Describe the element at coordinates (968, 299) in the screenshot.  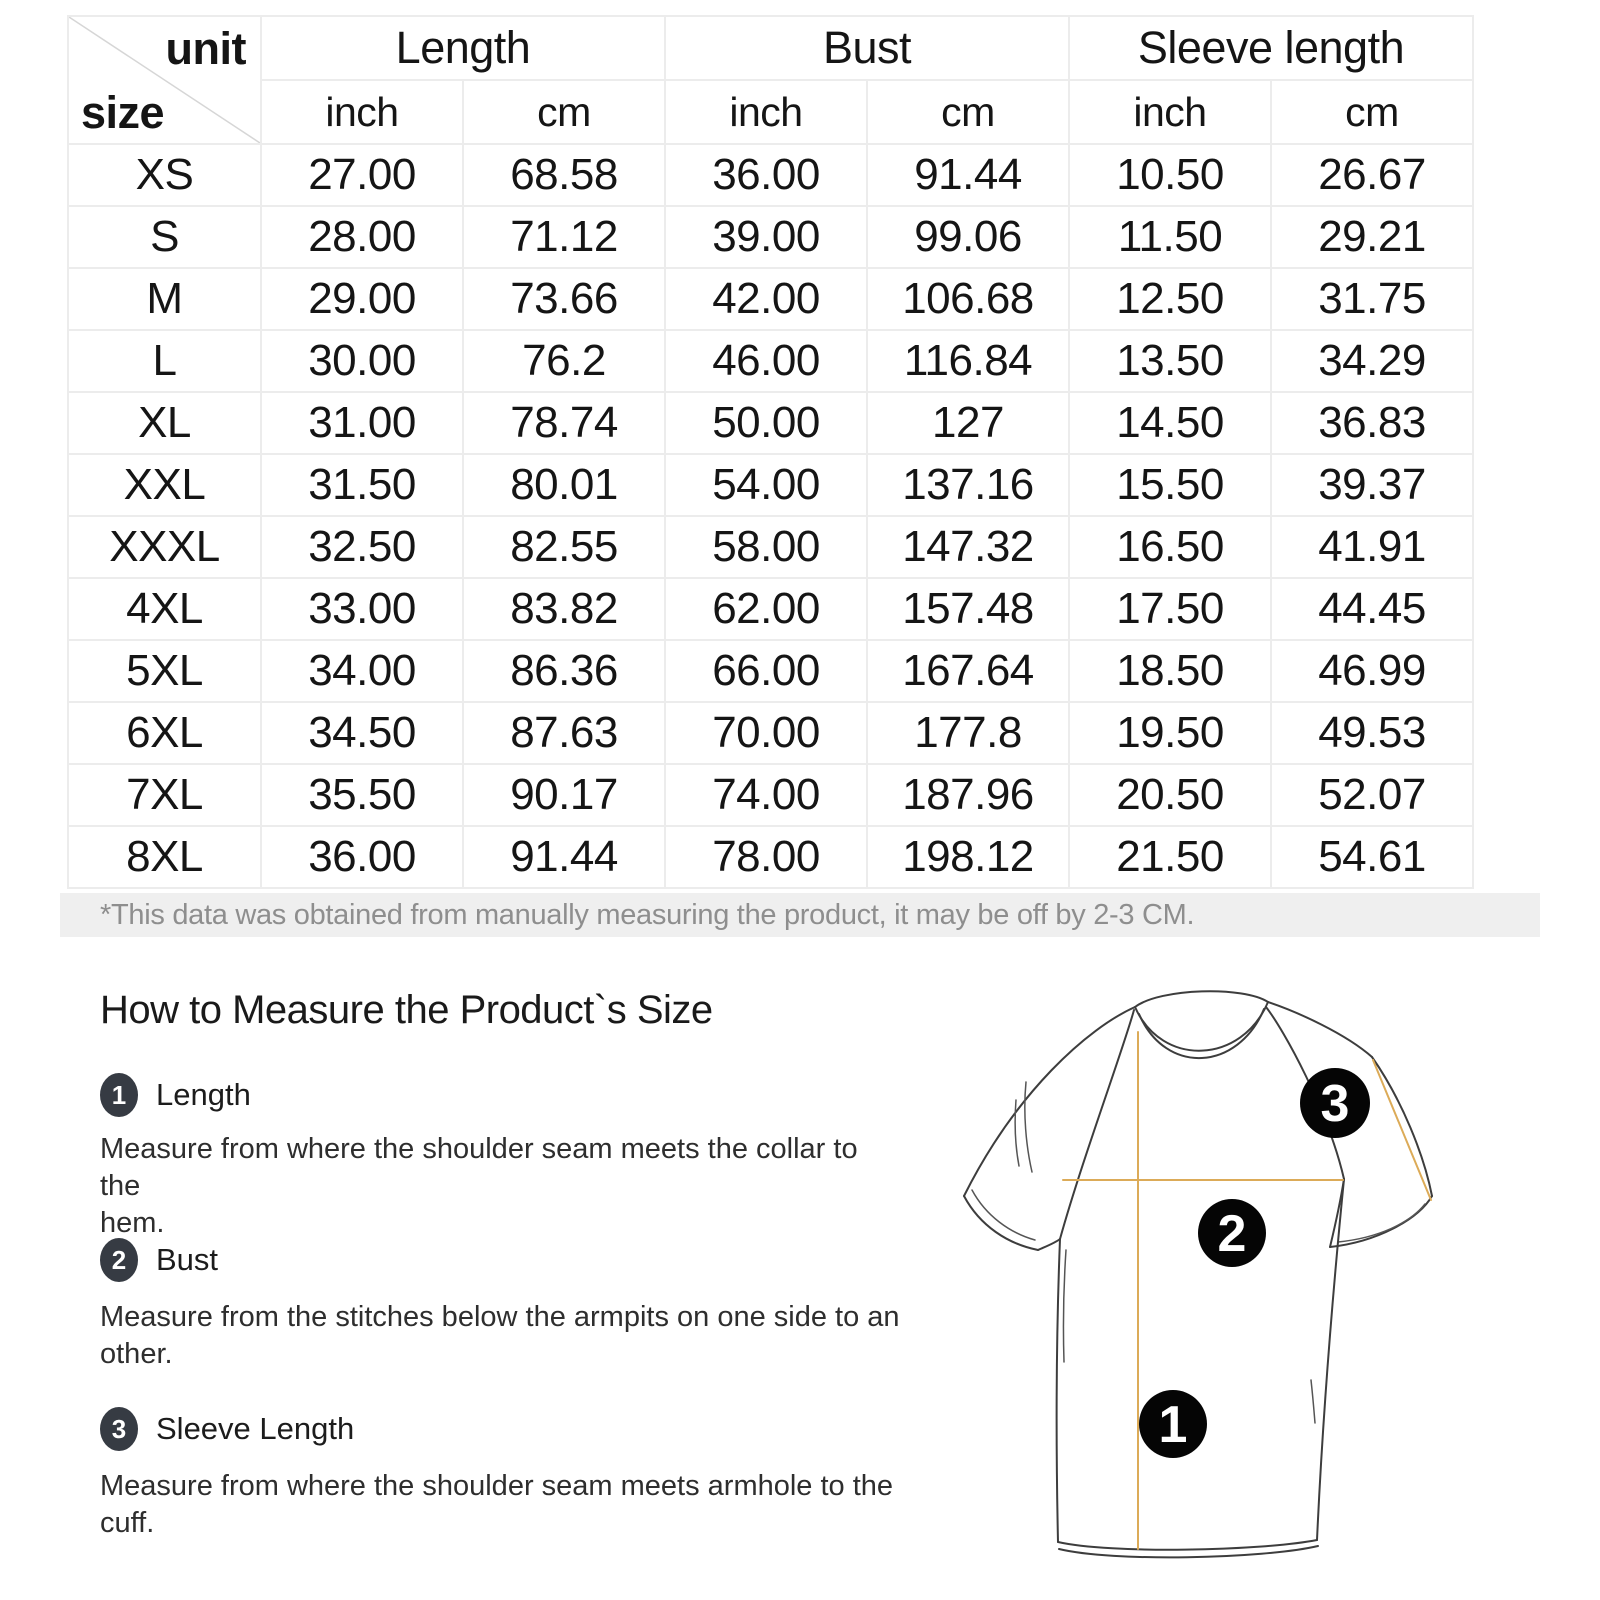
I see `size-value-cell: 106.68` at that location.